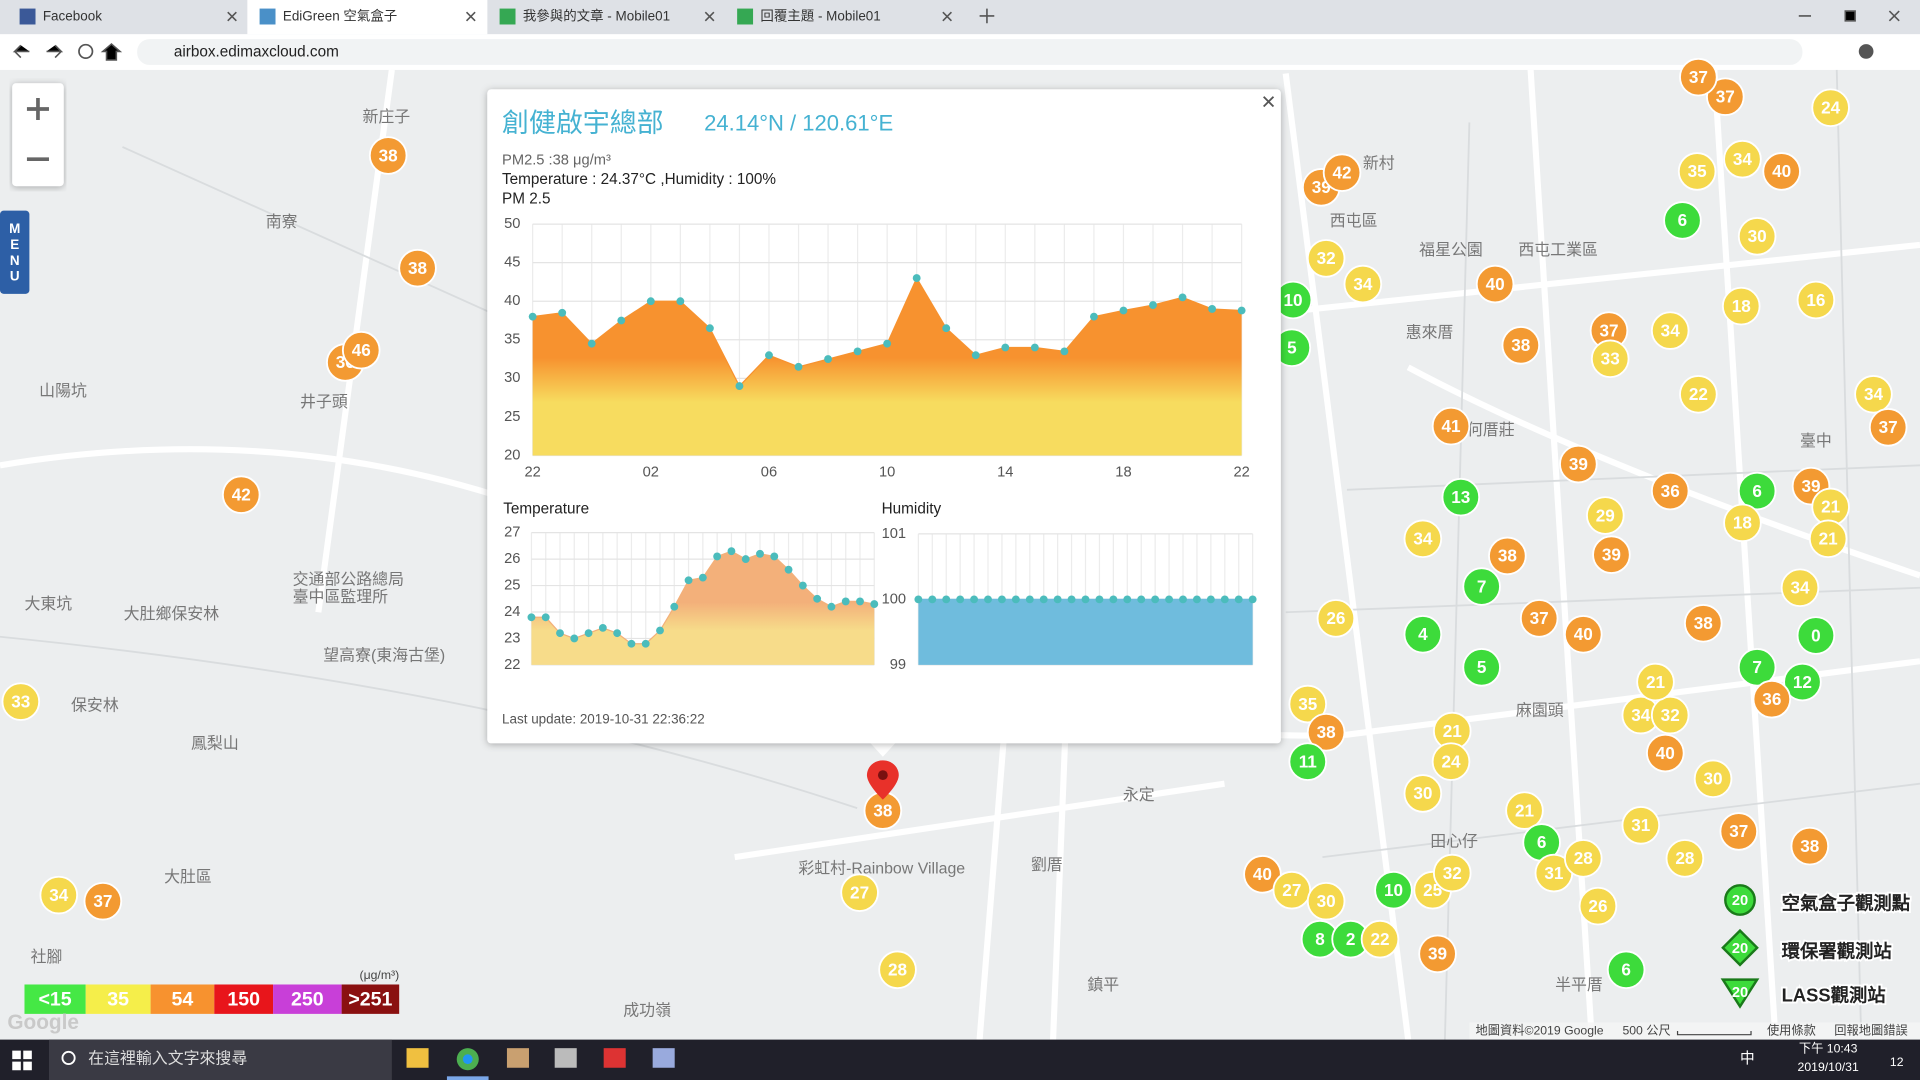  What do you see at coordinates (1351, 939) in the screenshot?
I see `aq-marker-value: 2` at bounding box center [1351, 939].